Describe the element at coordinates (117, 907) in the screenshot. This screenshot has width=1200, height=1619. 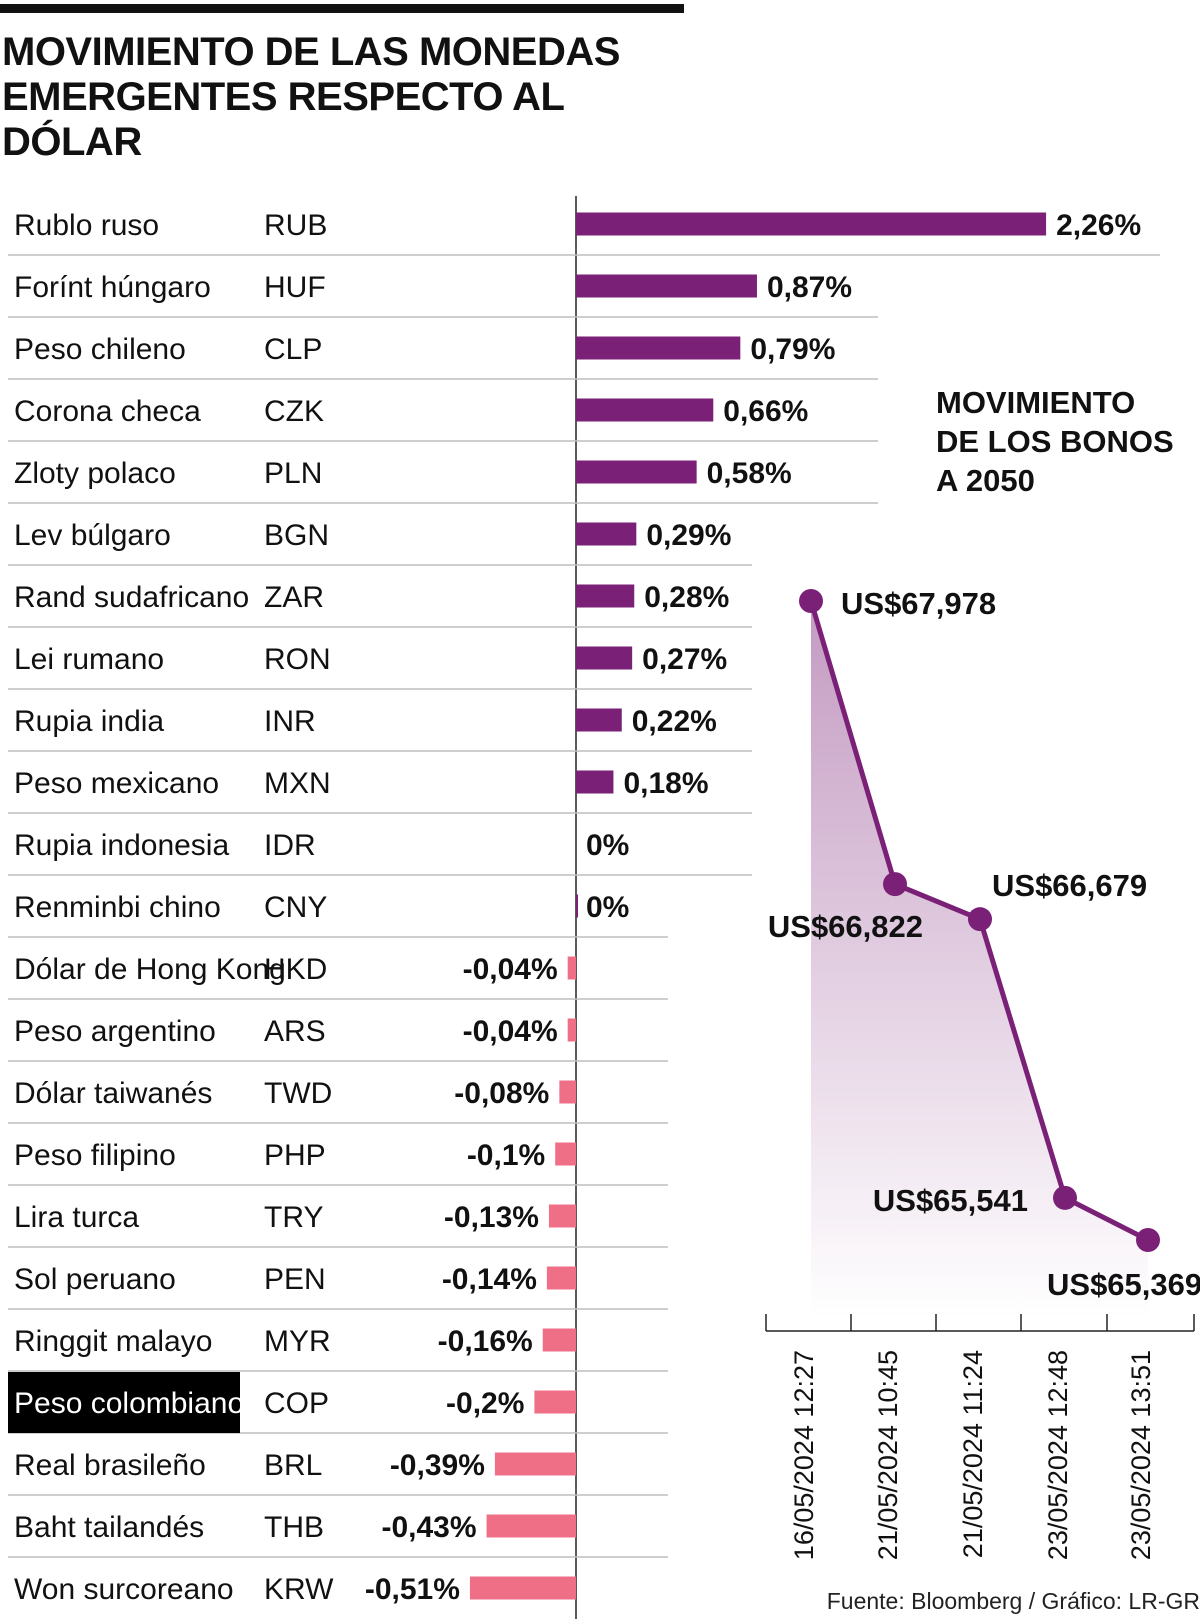
I see `currency-name: Renminbi chino` at that location.